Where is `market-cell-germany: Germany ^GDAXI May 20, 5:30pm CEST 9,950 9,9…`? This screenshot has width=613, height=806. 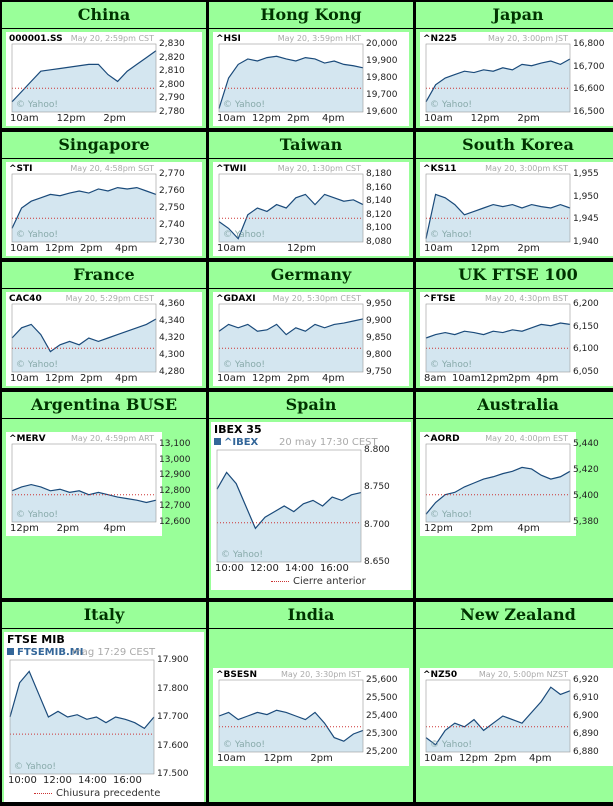 market-cell-germany: Germany ^GDAXI May 20, 5:30pm CEST 9,950 9,9… is located at coordinates (311, 325).